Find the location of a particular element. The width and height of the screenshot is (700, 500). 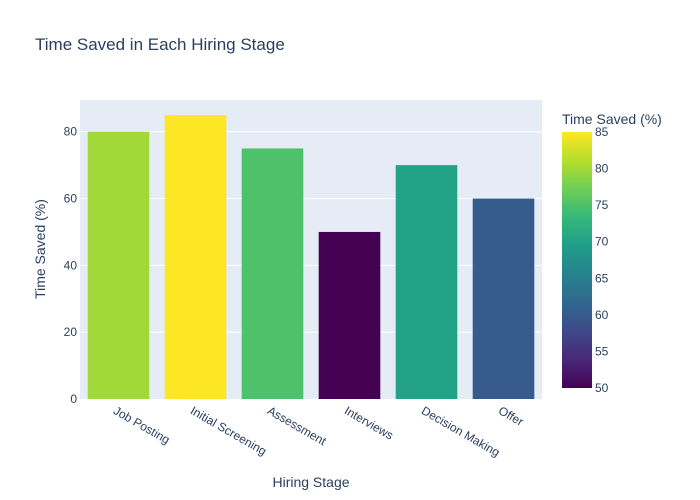

colorbar-tick-label: 75 is located at coordinates (602, 205).